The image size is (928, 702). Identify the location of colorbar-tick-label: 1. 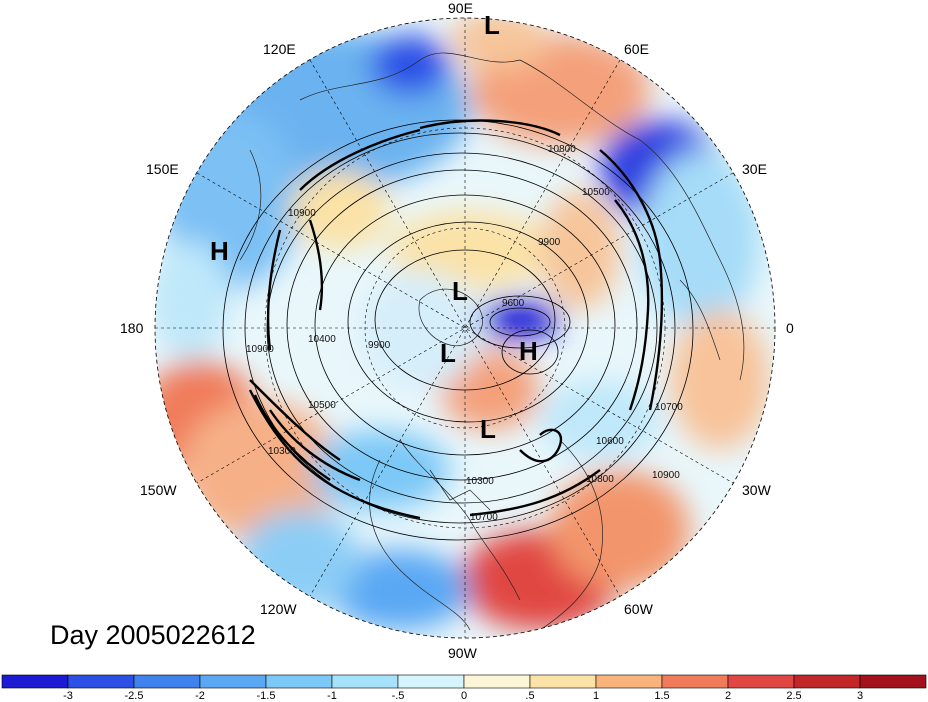
(596, 696).